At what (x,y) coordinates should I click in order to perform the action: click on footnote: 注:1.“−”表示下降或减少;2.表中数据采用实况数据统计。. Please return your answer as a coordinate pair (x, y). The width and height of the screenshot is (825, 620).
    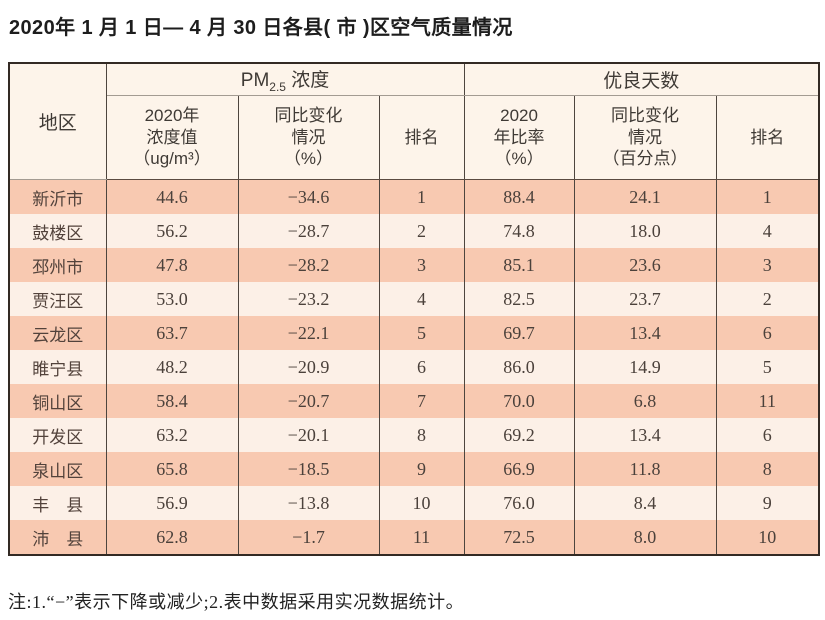
    Looking at the image, I should click on (236, 602).